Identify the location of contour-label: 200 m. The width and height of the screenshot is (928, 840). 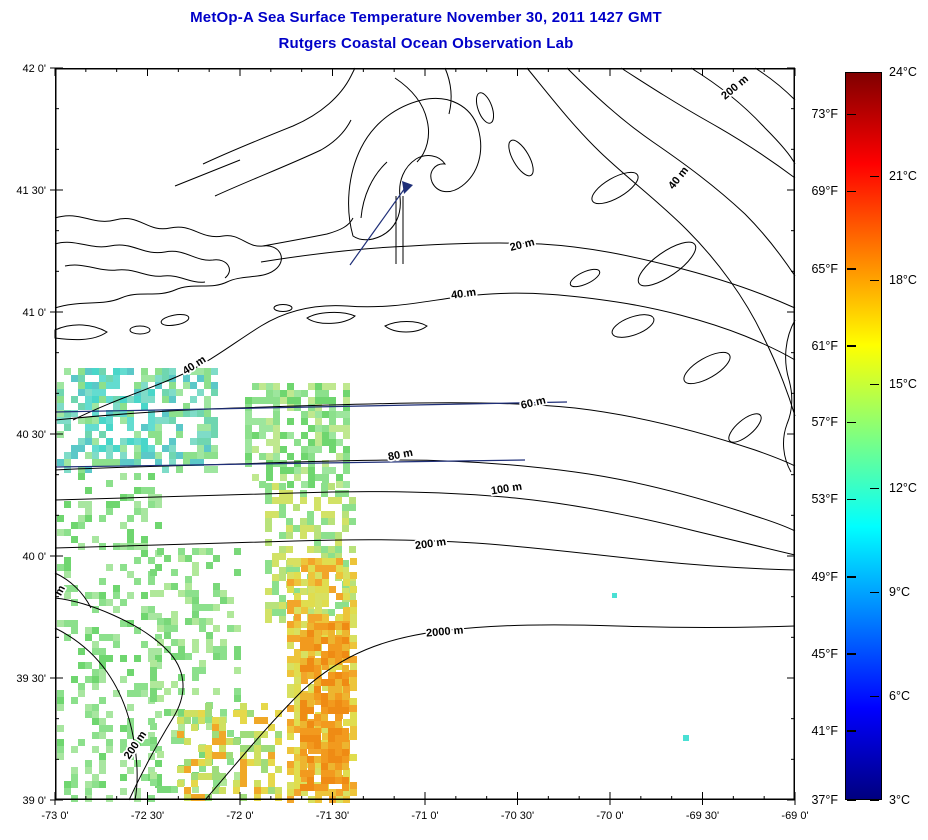
(430, 544).